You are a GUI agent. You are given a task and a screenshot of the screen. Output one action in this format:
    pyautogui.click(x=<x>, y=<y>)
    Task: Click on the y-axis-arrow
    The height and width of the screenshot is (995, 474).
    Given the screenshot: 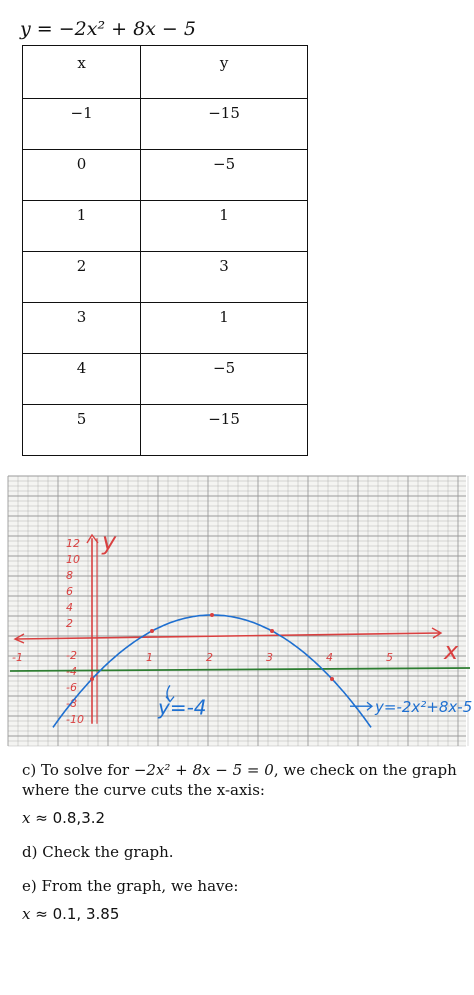 What is the action you would take?
    pyautogui.click(x=92, y=538)
    